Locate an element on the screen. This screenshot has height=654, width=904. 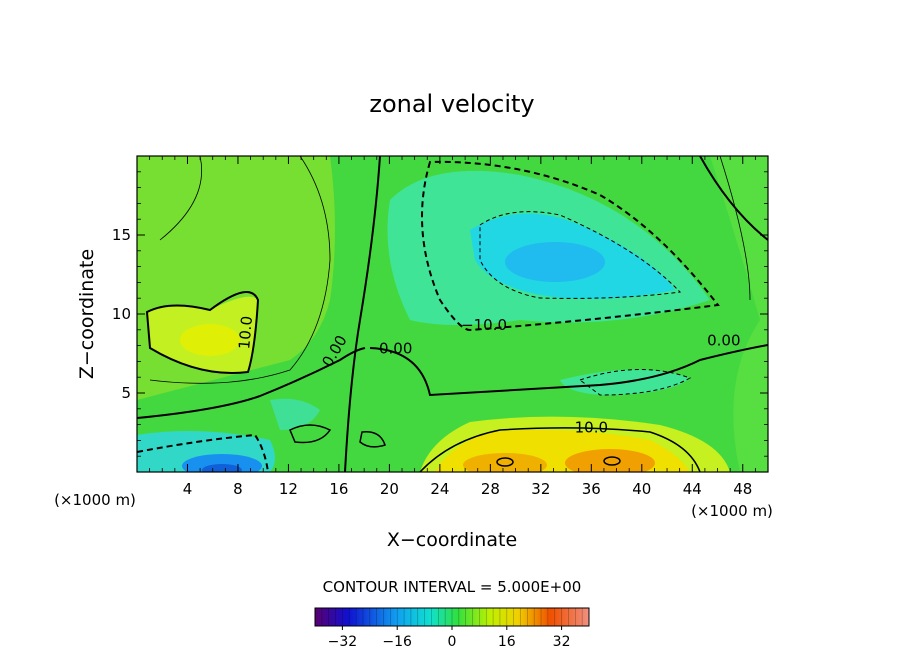
x-tick-label: 36 is located at coordinates (591, 489).